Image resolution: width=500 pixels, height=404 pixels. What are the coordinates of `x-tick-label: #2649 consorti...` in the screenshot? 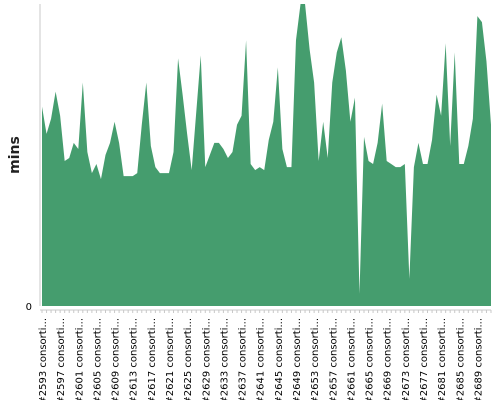 It's located at (297, 359).